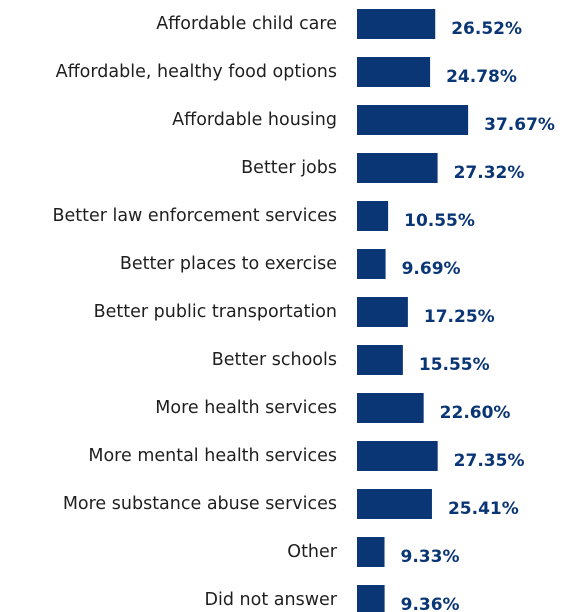 This screenshot has width=562, height=612. I want to click on value-label: 24.78%, so click(481, 77).